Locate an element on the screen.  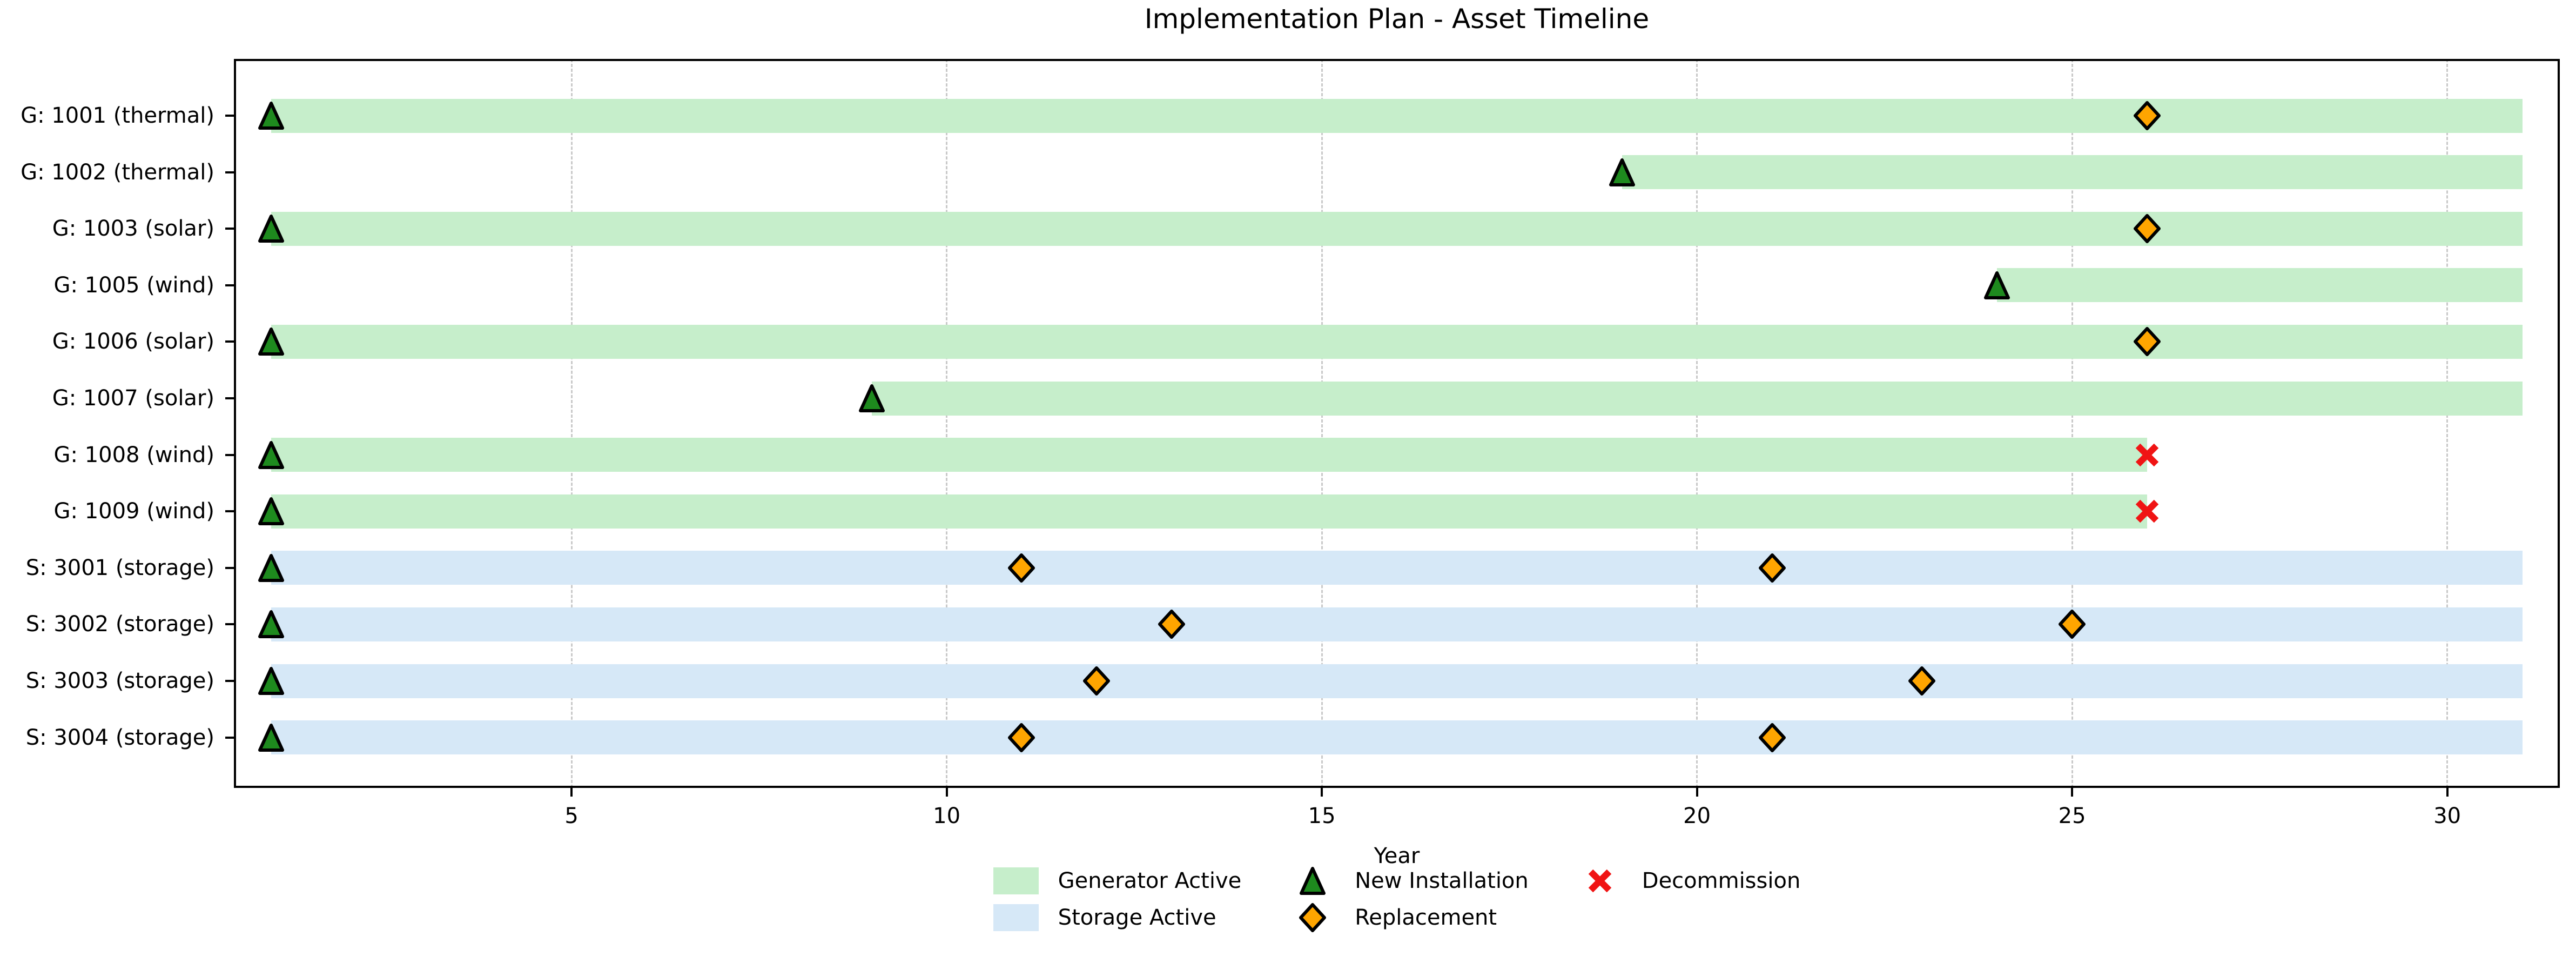
legend-item-generator-active: Generator Active is located at coordinates (1117, 881).